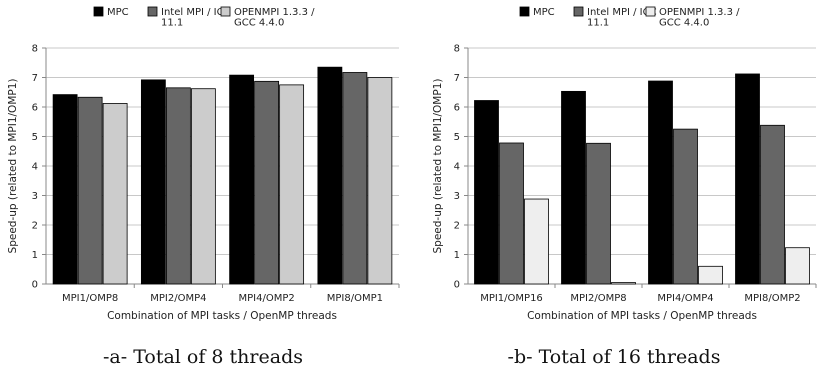 The width and height of the screenshot is (822, 372). I want to click on x-tick-label: MPI1/OMP16, so click(511, 298).